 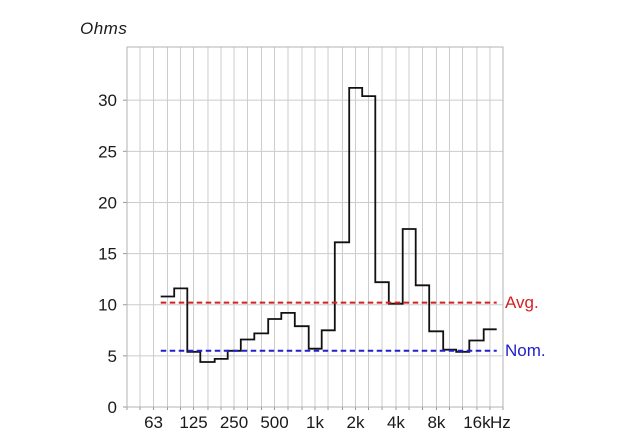 I want to click on y-axis-tick-label: 30, so click(x=107, y=100).